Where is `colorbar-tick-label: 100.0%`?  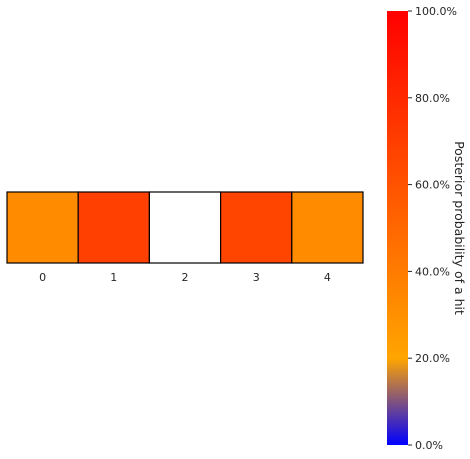
colorbar-tick-label: 100.0% is located at coordinates (436, 11).